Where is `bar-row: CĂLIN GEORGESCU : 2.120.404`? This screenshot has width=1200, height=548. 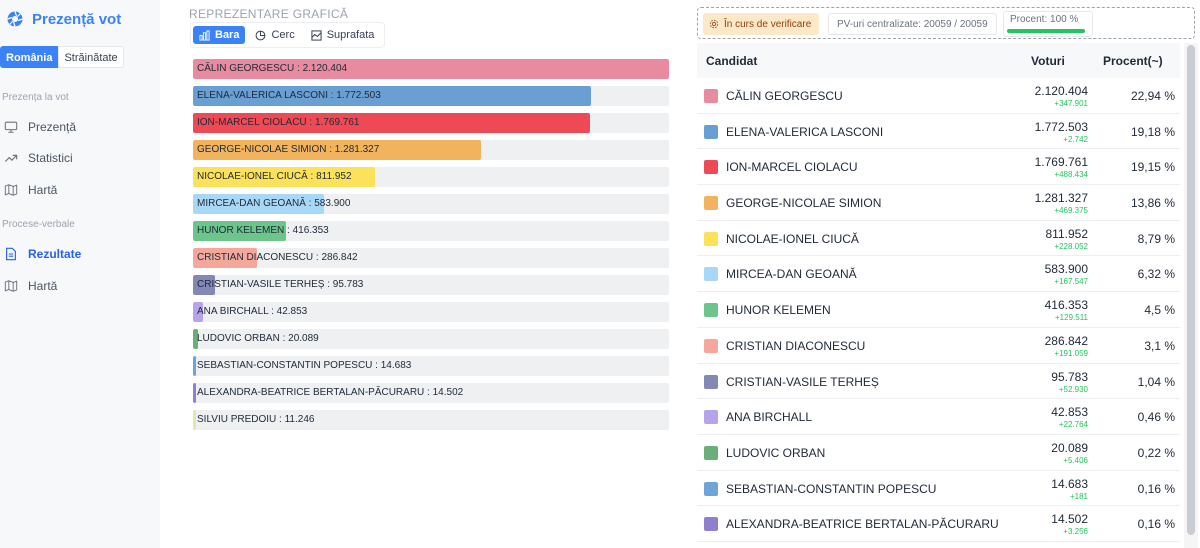 bar-row: CĂLIN GEORGESCU : 2.120.404 is located at coordinates (431, 69).